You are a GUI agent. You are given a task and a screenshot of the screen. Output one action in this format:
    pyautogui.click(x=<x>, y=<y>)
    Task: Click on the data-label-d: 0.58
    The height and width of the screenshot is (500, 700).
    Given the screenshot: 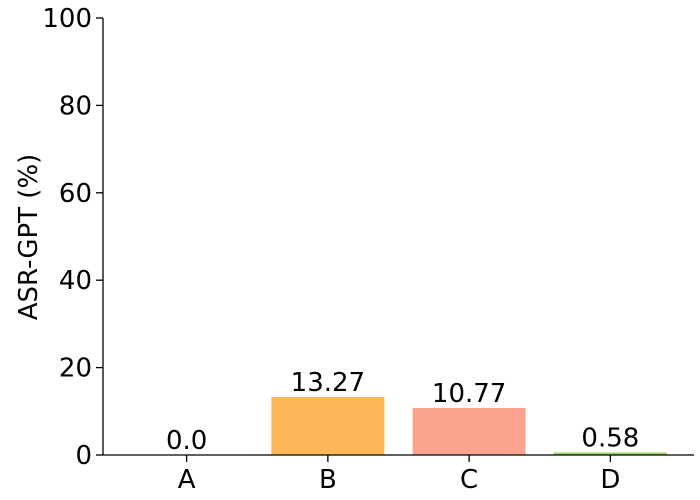 What is the action you would take?
    pyautogui.click(x=610, y=438)
    